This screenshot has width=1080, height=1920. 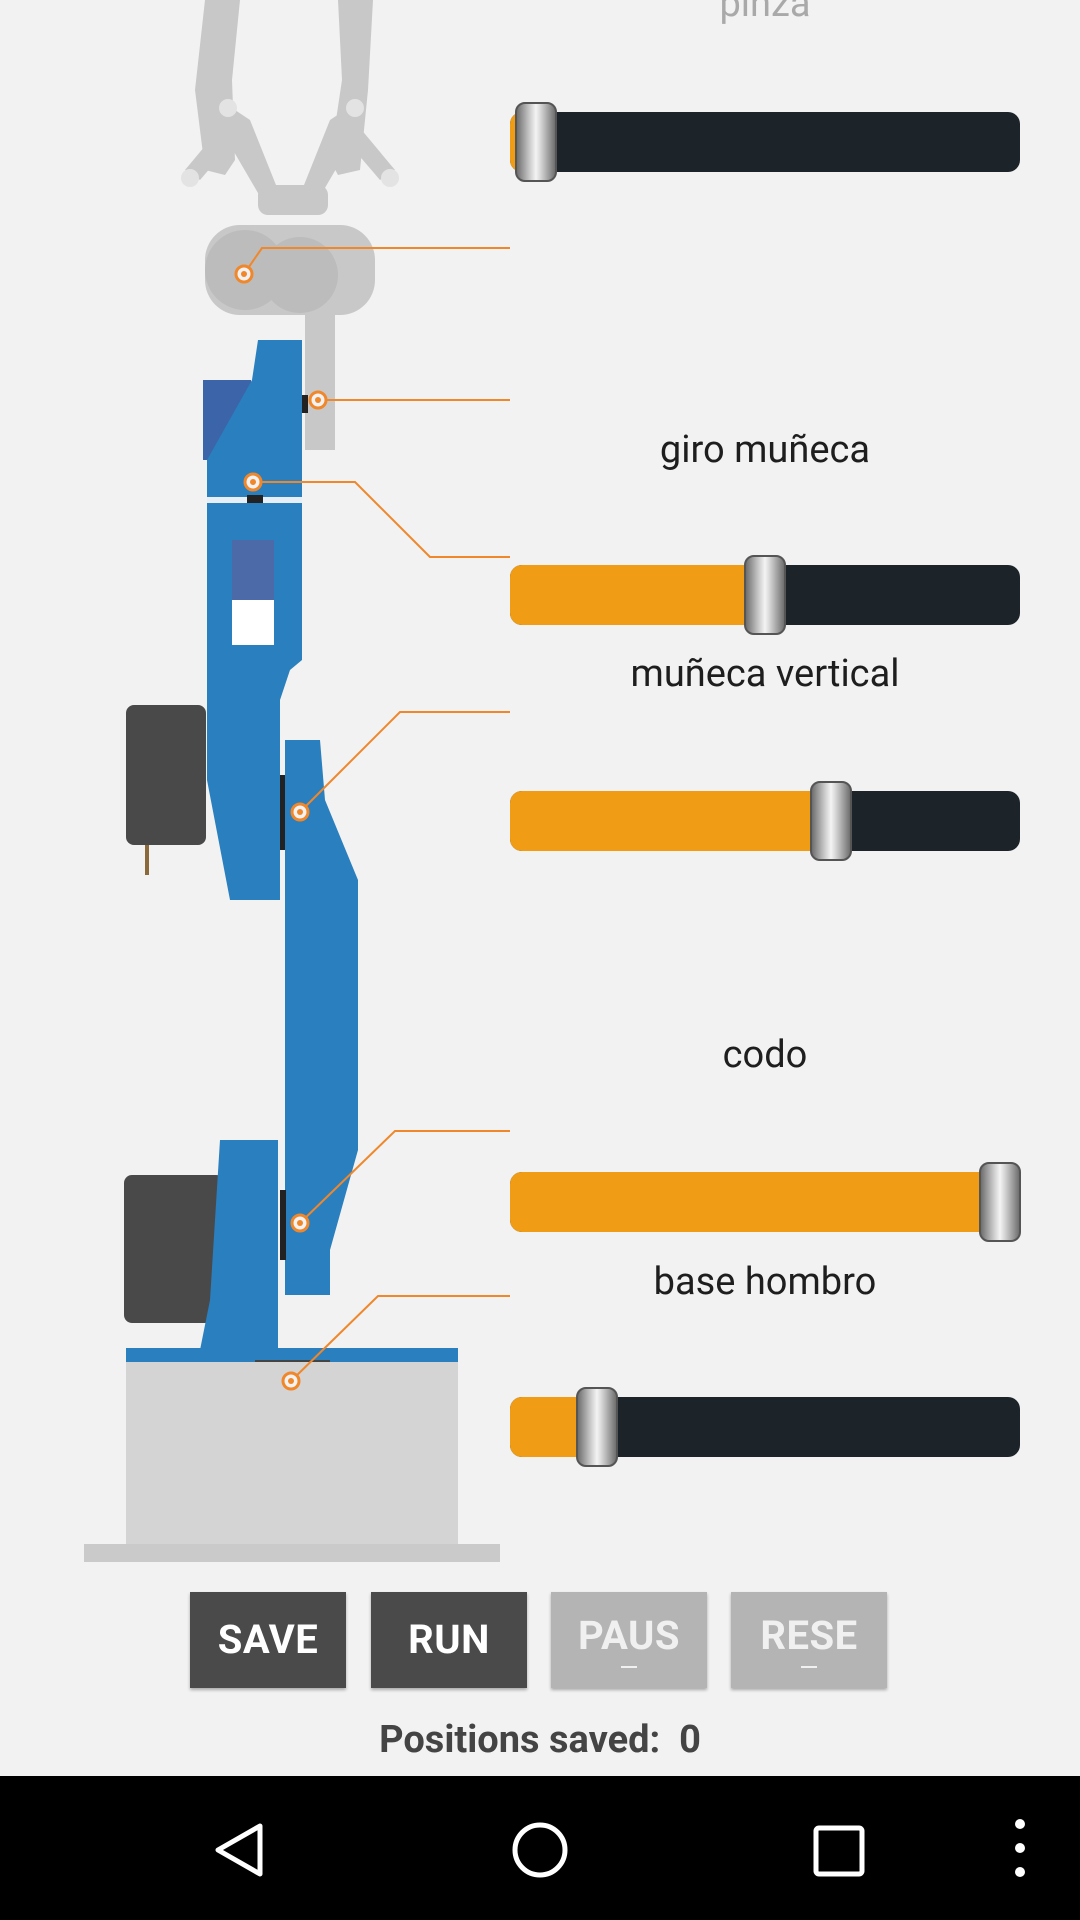 I want to click on save-button: SAVE, so click(x=268, y=1640).